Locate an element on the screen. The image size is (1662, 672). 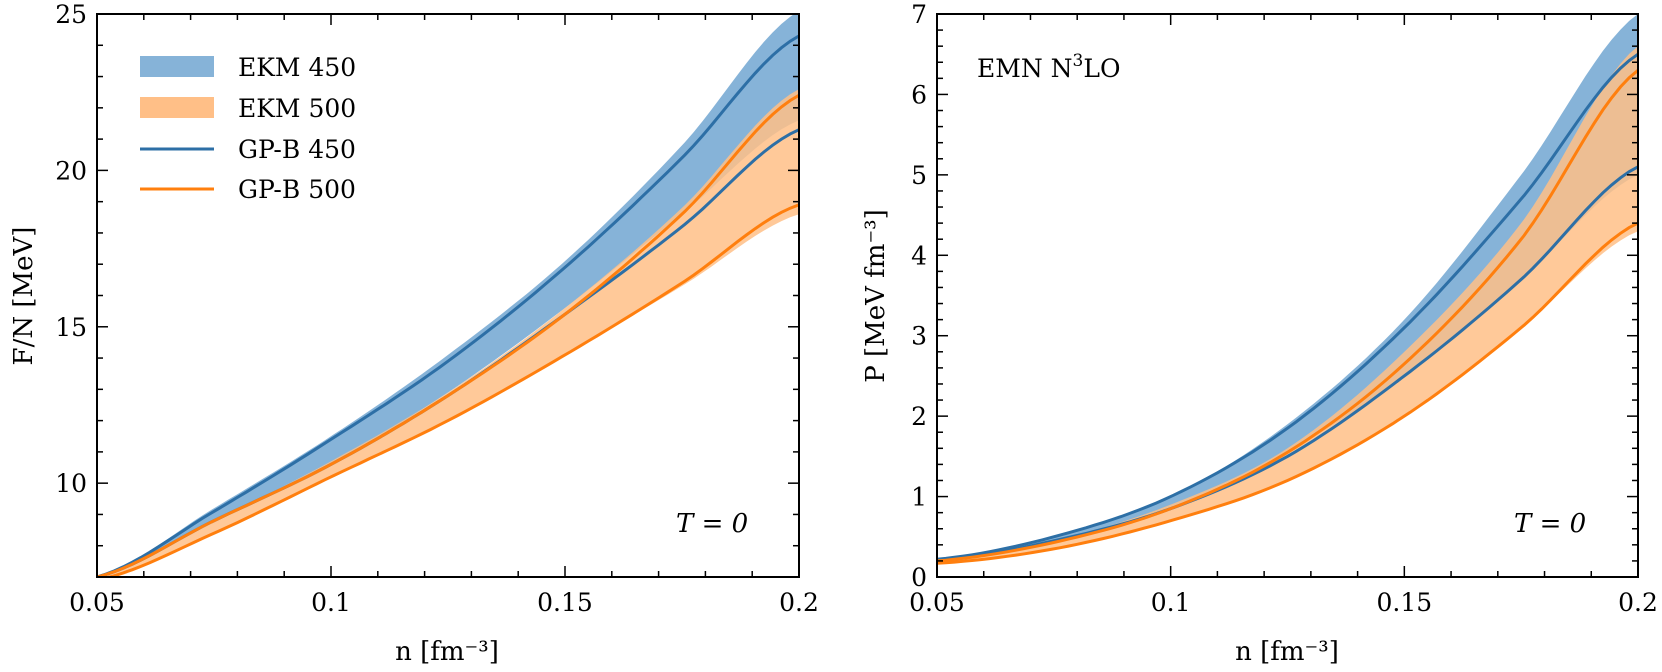
y-tick-label: 7 is located at coordinates (919, 14).